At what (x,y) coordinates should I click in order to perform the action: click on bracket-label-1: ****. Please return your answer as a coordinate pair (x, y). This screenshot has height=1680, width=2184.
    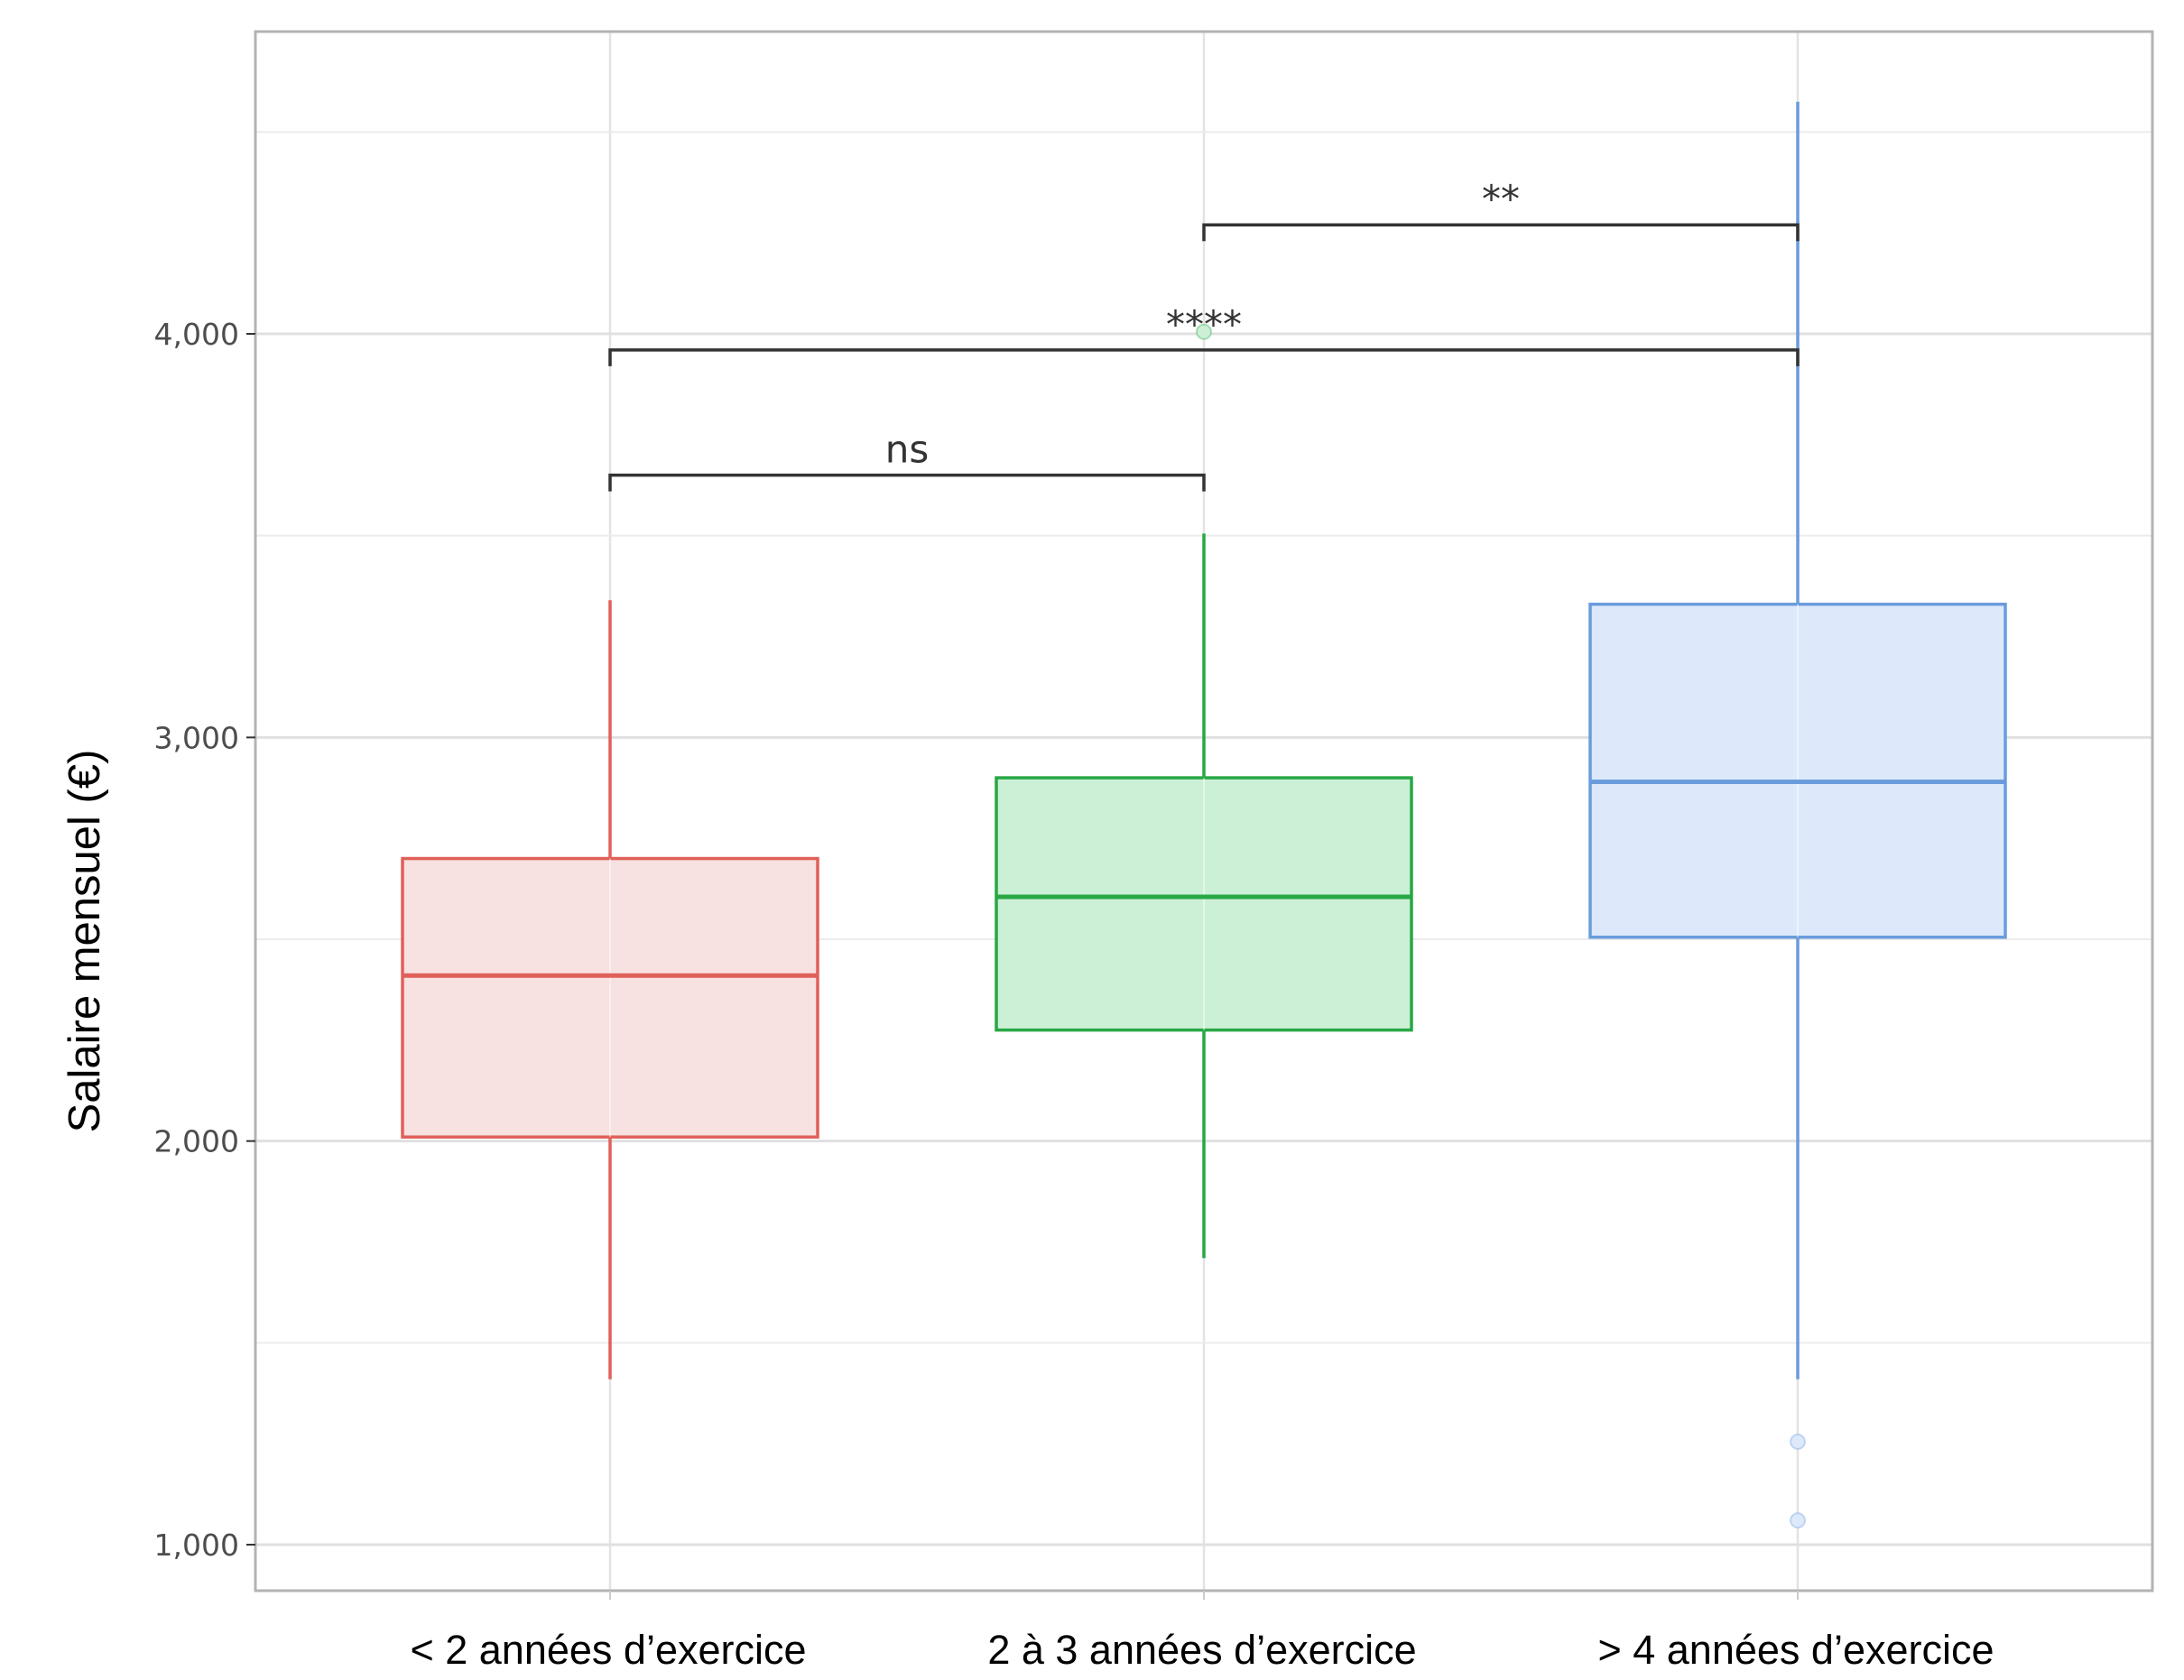
    Looking at the image, I should click on (1204, 324).